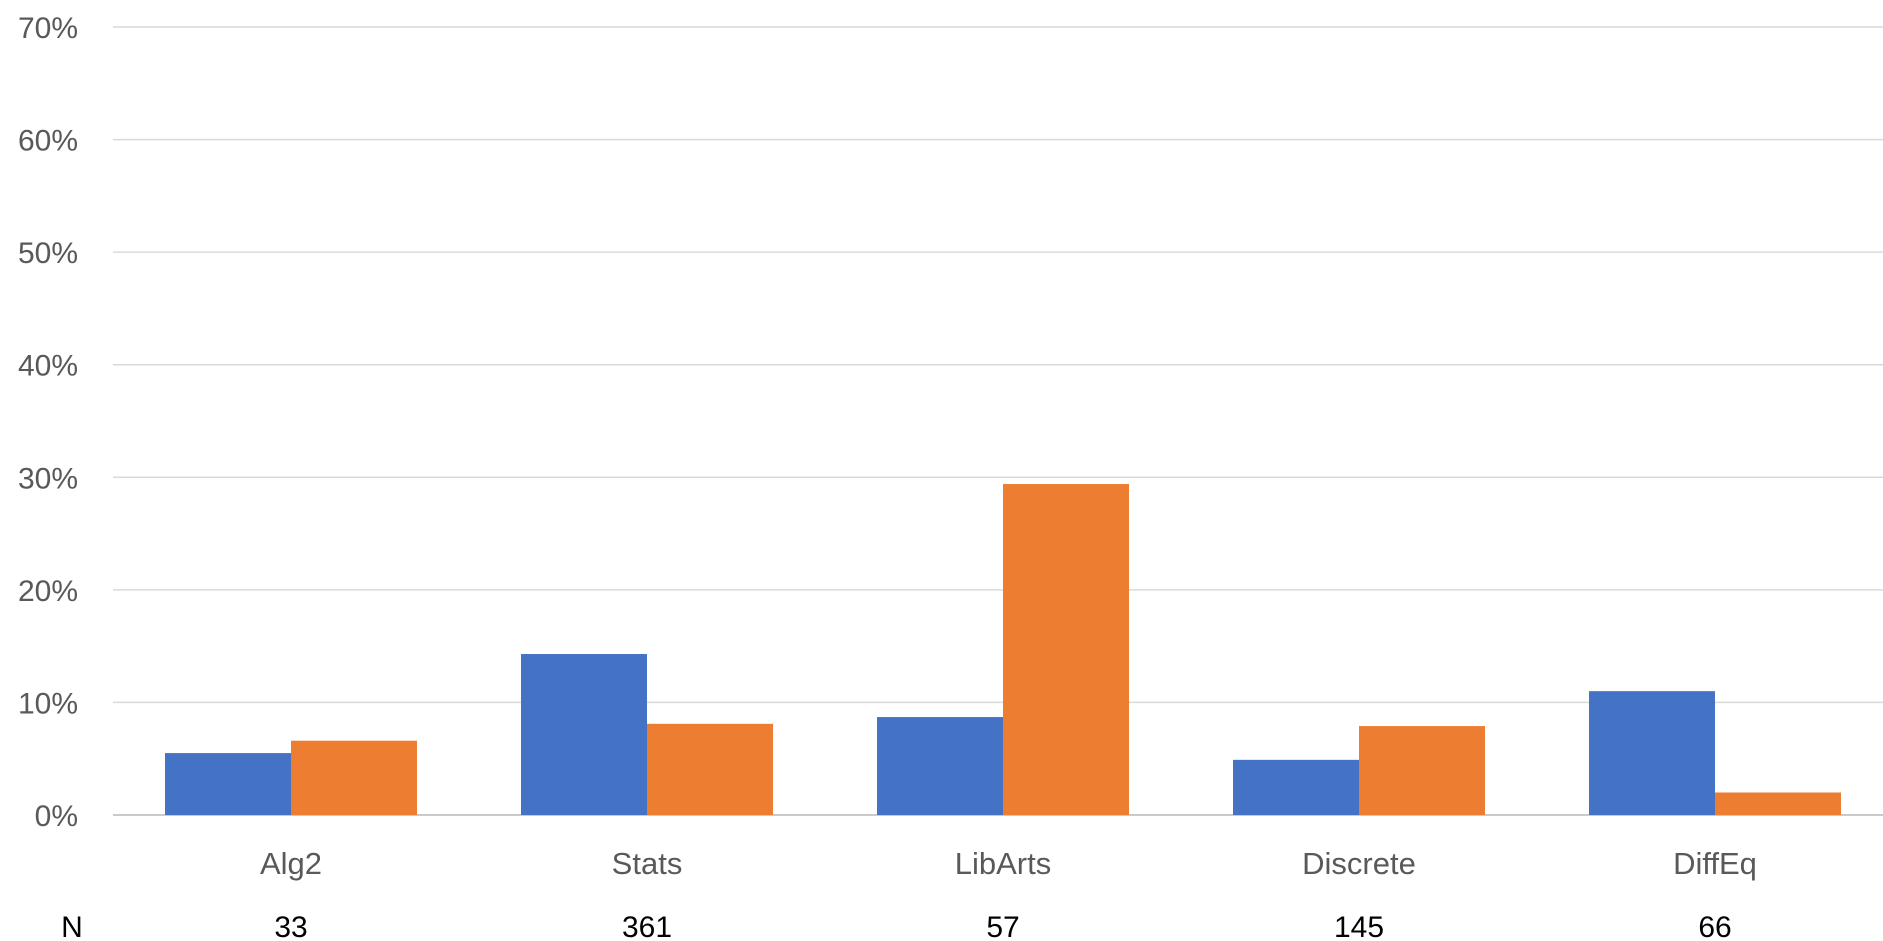  What do you see at coordinates (1003, 863) in the screenshot?
I see `x-tick-label-libarts: LibArts` at bounding box center [1003, 863].